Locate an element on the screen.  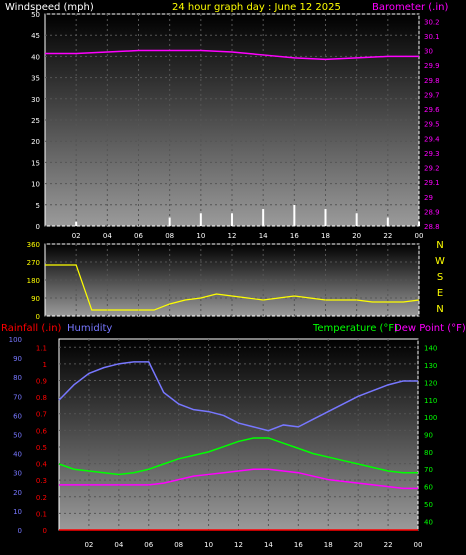
wind-x-tick-label: 08 is located at coordinates (169, 236).